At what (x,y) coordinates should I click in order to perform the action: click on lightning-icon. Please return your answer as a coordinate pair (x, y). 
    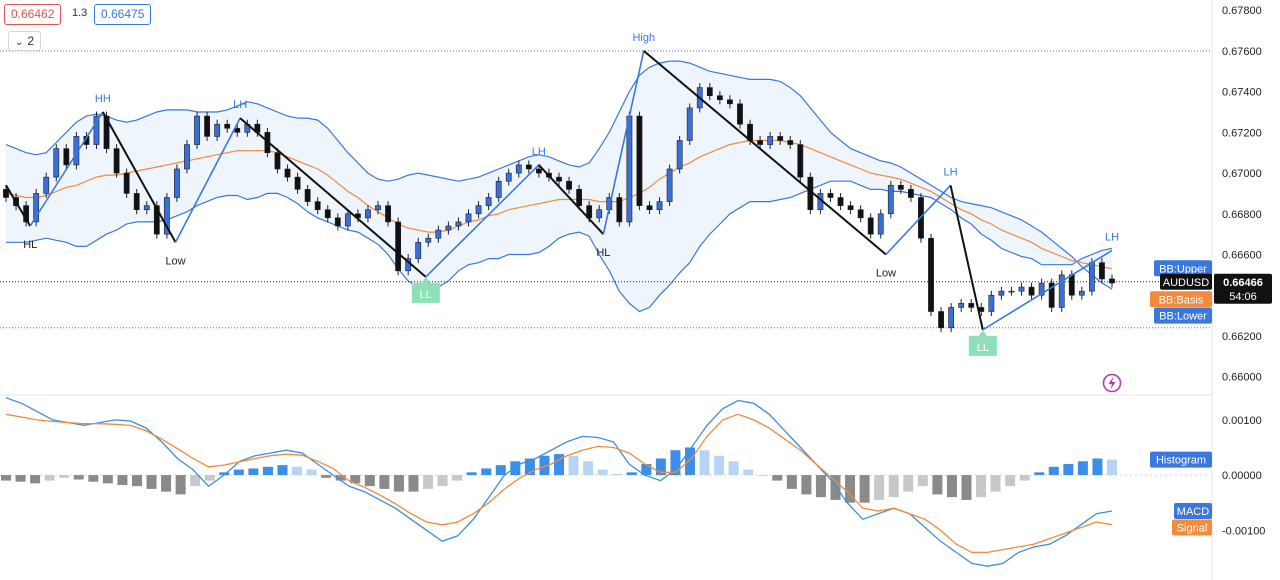
    Looking at the image, I should click on (1112, 383).